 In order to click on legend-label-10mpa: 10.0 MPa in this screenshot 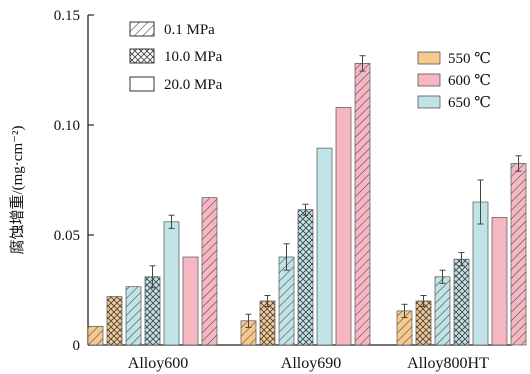, I will do `click(193, 57)`.